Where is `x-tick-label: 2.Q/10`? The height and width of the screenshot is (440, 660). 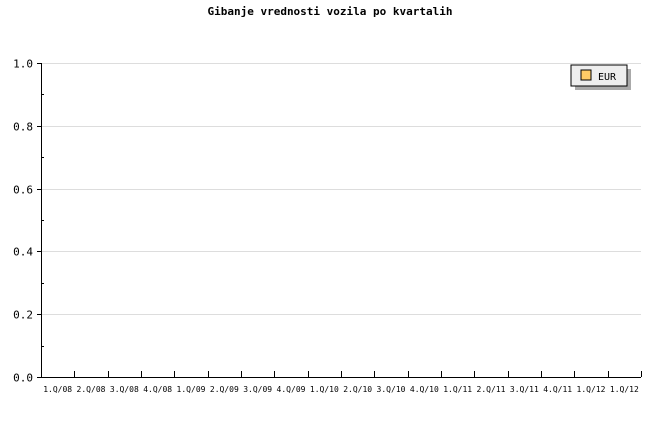
x-tick-label: 2.Q/10 is located at coordinates (357, 389).